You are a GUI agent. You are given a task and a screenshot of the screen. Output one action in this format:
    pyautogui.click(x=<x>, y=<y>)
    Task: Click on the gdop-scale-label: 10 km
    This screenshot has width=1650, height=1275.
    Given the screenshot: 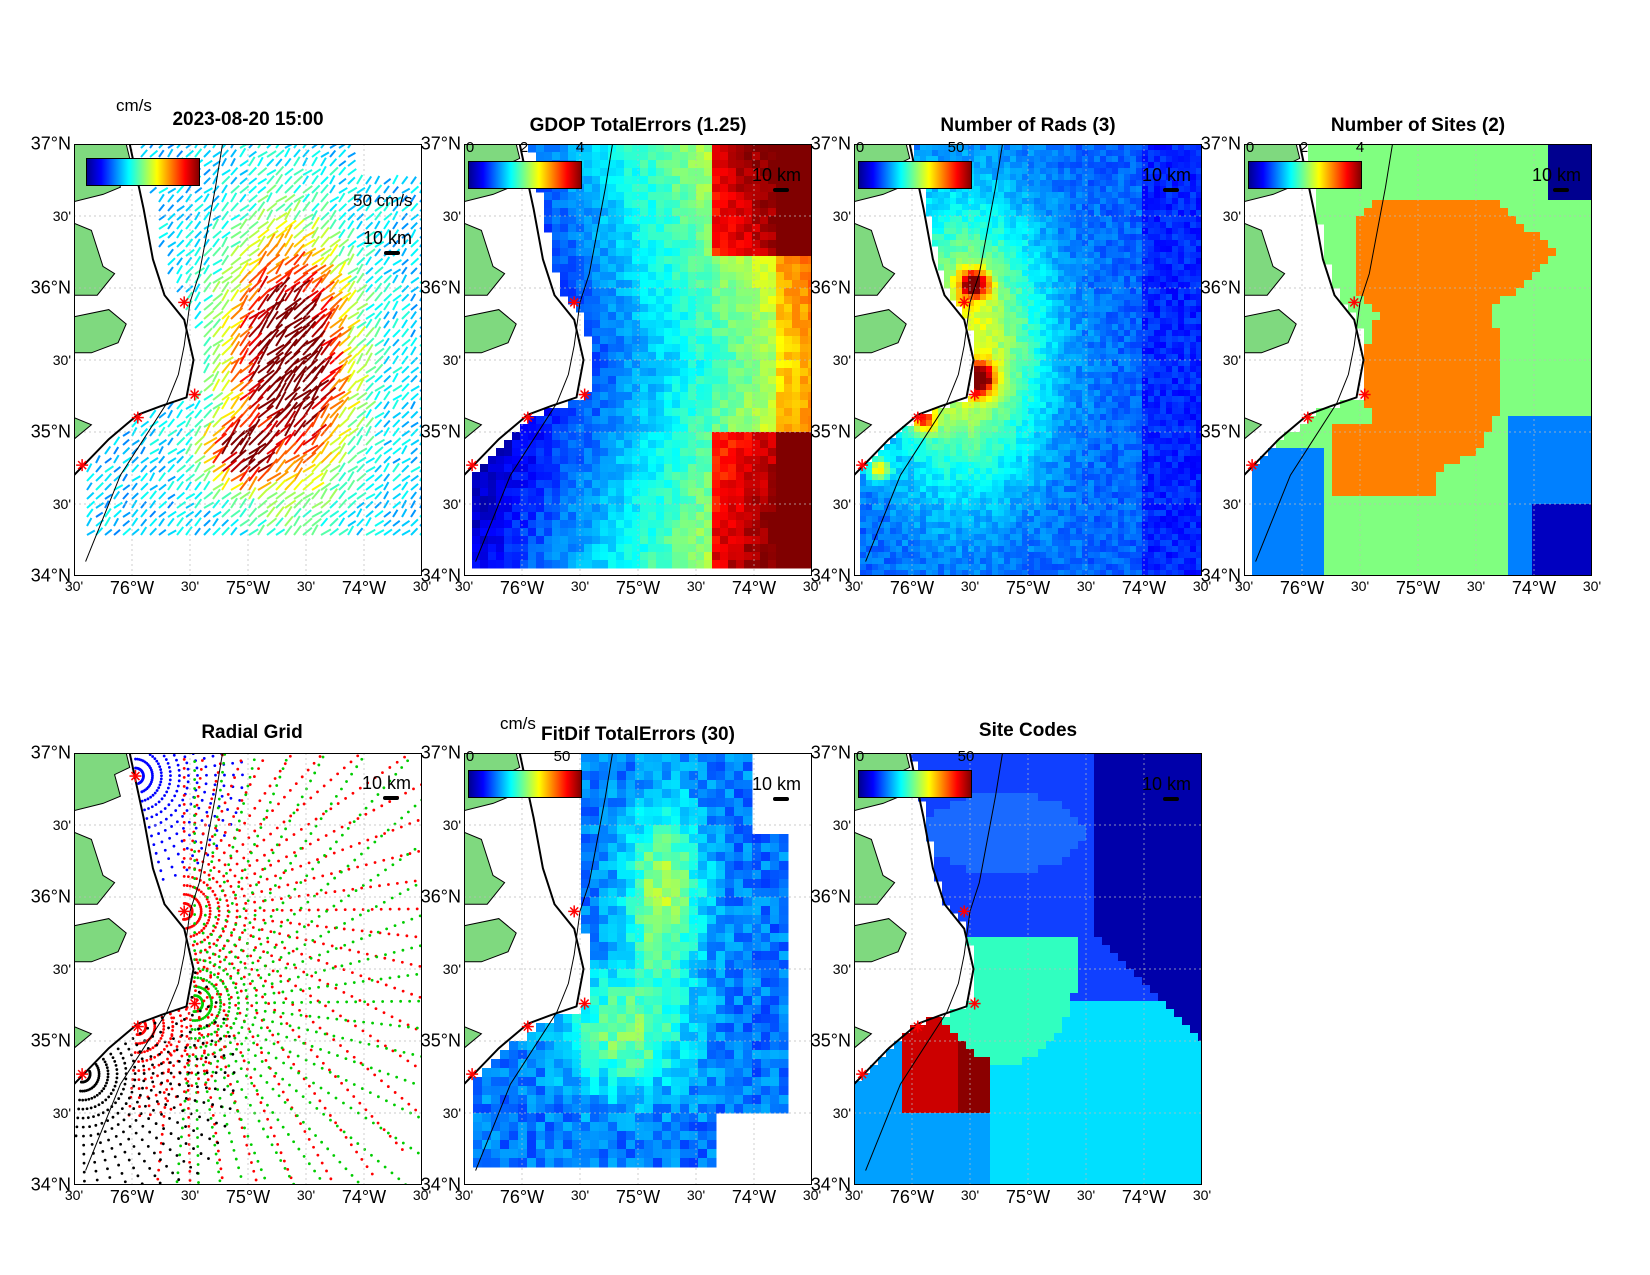 What is the action you would take?
    pyautogui.click(x=777, y=175)
    